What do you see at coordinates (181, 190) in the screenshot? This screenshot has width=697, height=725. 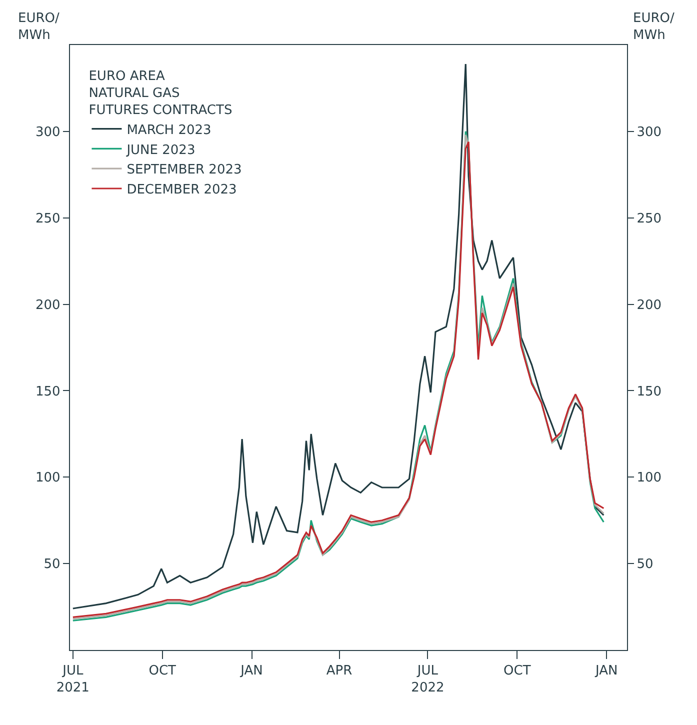 I see `legend-label: DECEMBER 2023` at bounding box center [181, 190].